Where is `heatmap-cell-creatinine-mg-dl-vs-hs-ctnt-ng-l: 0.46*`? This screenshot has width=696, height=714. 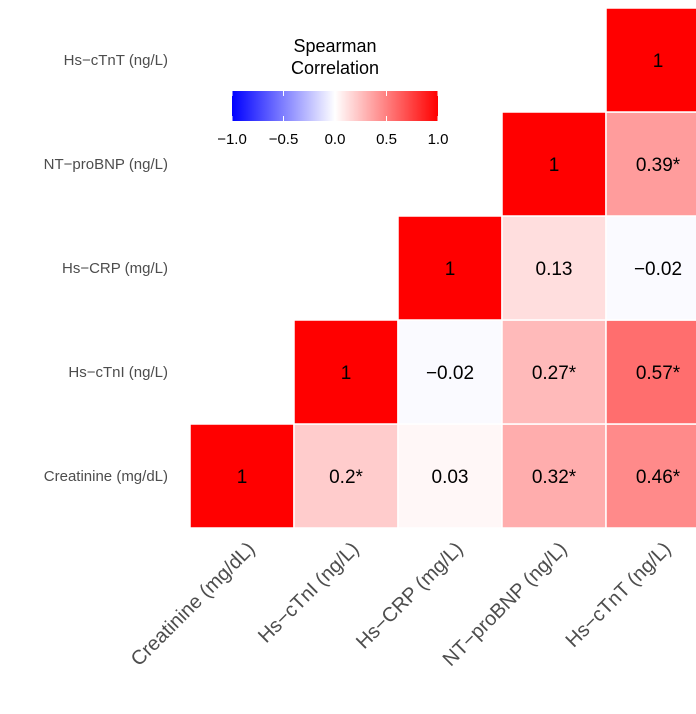
heatmap-cell-creatinine-mg-dl-vs-hs-ctnt-ng-l: 0.46* is located at coordinates (650, 476).